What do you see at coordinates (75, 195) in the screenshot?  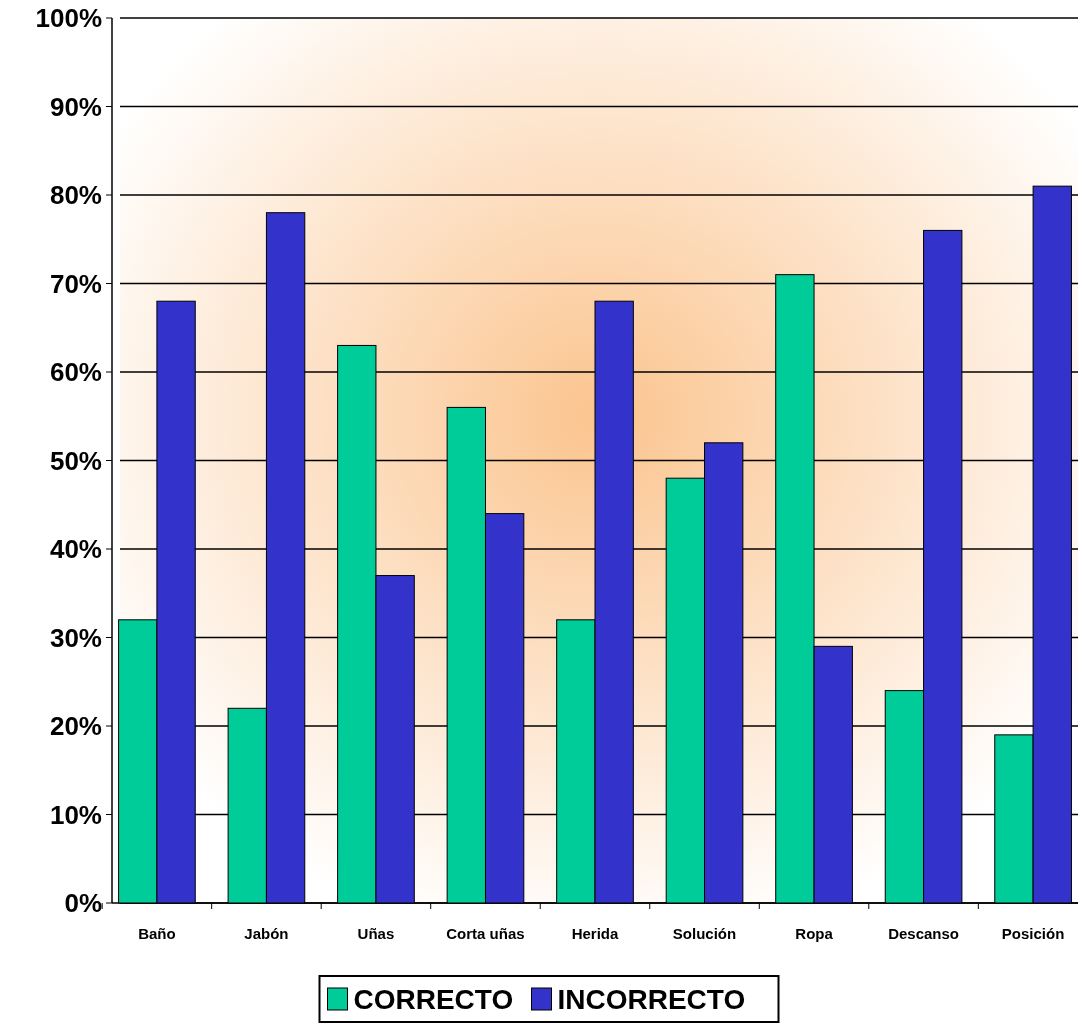 I see `y-tick-label: 80%` at bounding box center [75, 195].